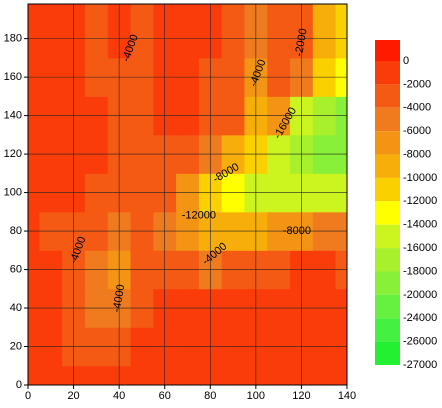 The image size is (442, 408). Describe the element at coordinates (13, 39) in the screenshot. I see `y-tick-label: 180` at that location.